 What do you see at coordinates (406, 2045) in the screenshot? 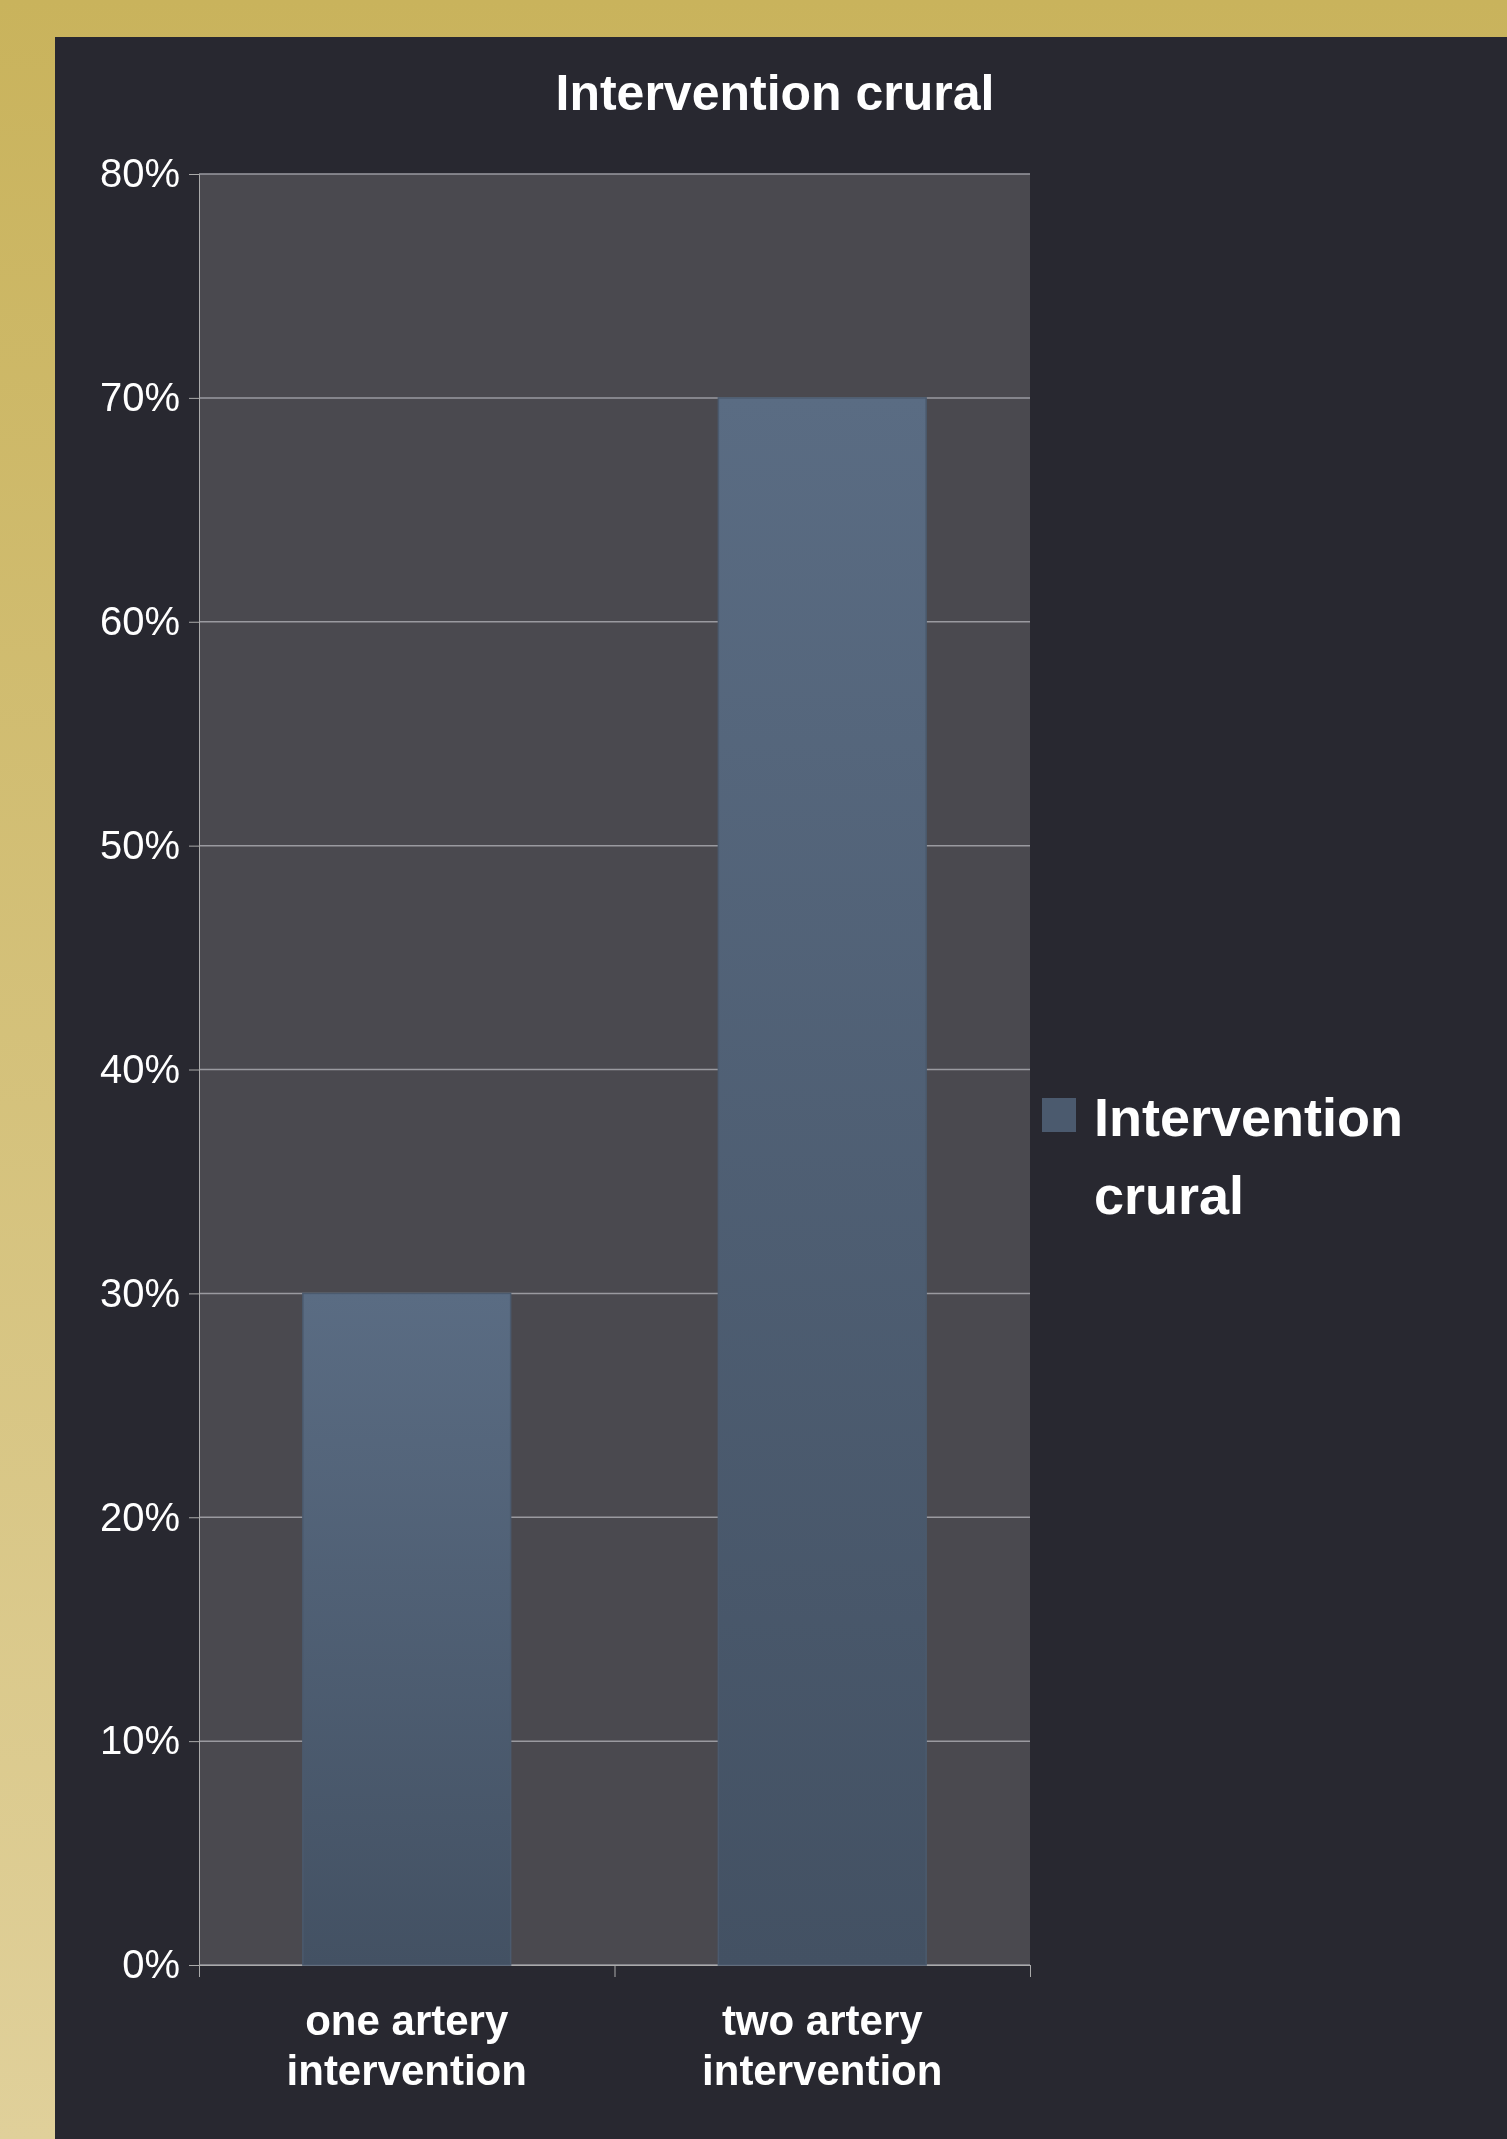
I see `x-tick-label: one artery intervention` at bounding box center [406, 2045].